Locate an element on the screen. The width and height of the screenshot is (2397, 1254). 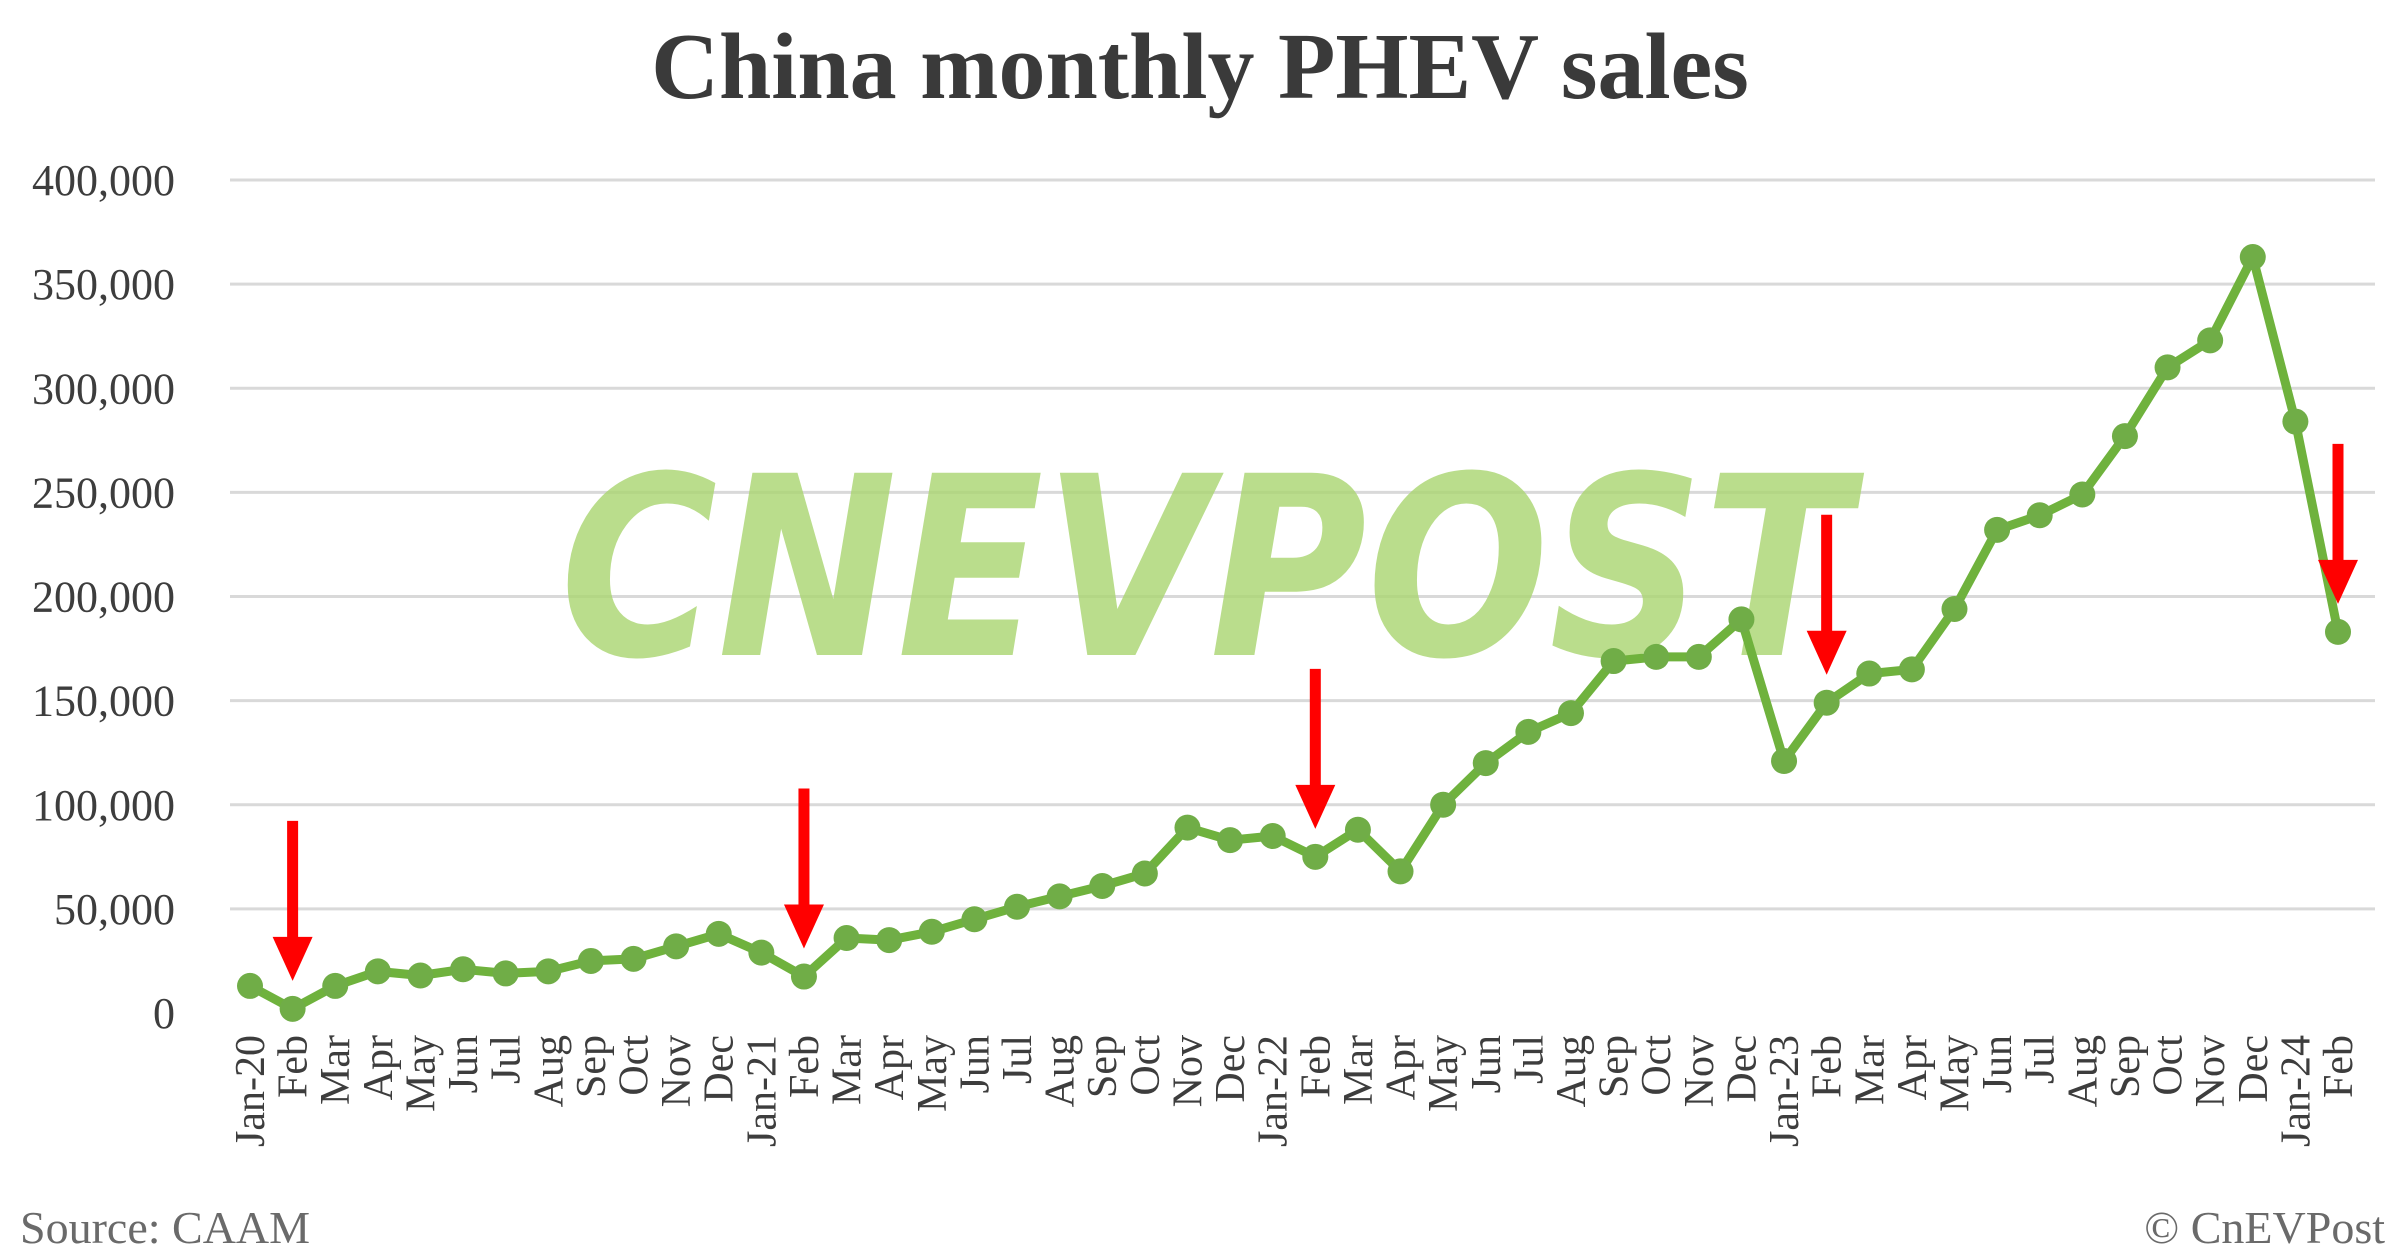
watermark: CNEVPOST is located at coordinates (1212, 568).